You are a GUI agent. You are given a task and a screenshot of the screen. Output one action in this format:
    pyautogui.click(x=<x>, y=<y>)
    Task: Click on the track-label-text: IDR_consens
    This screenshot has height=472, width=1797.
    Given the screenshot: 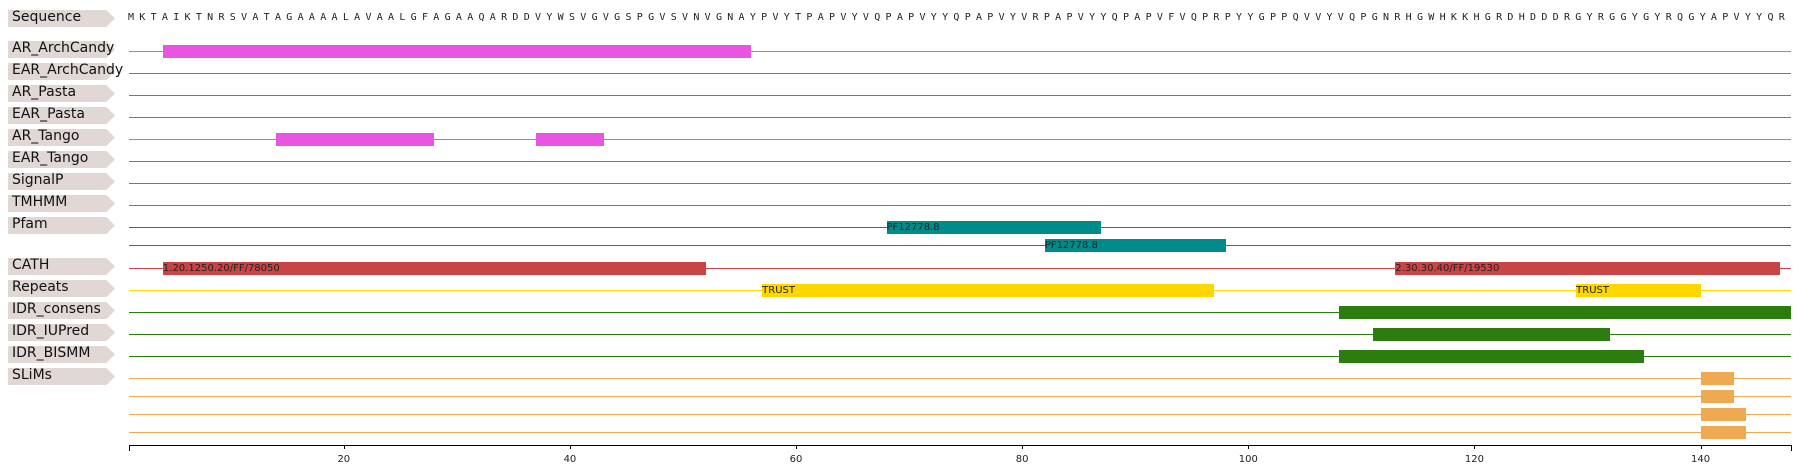 What is the action you would take?
    pyautogui.click(x=56, y=309)
    